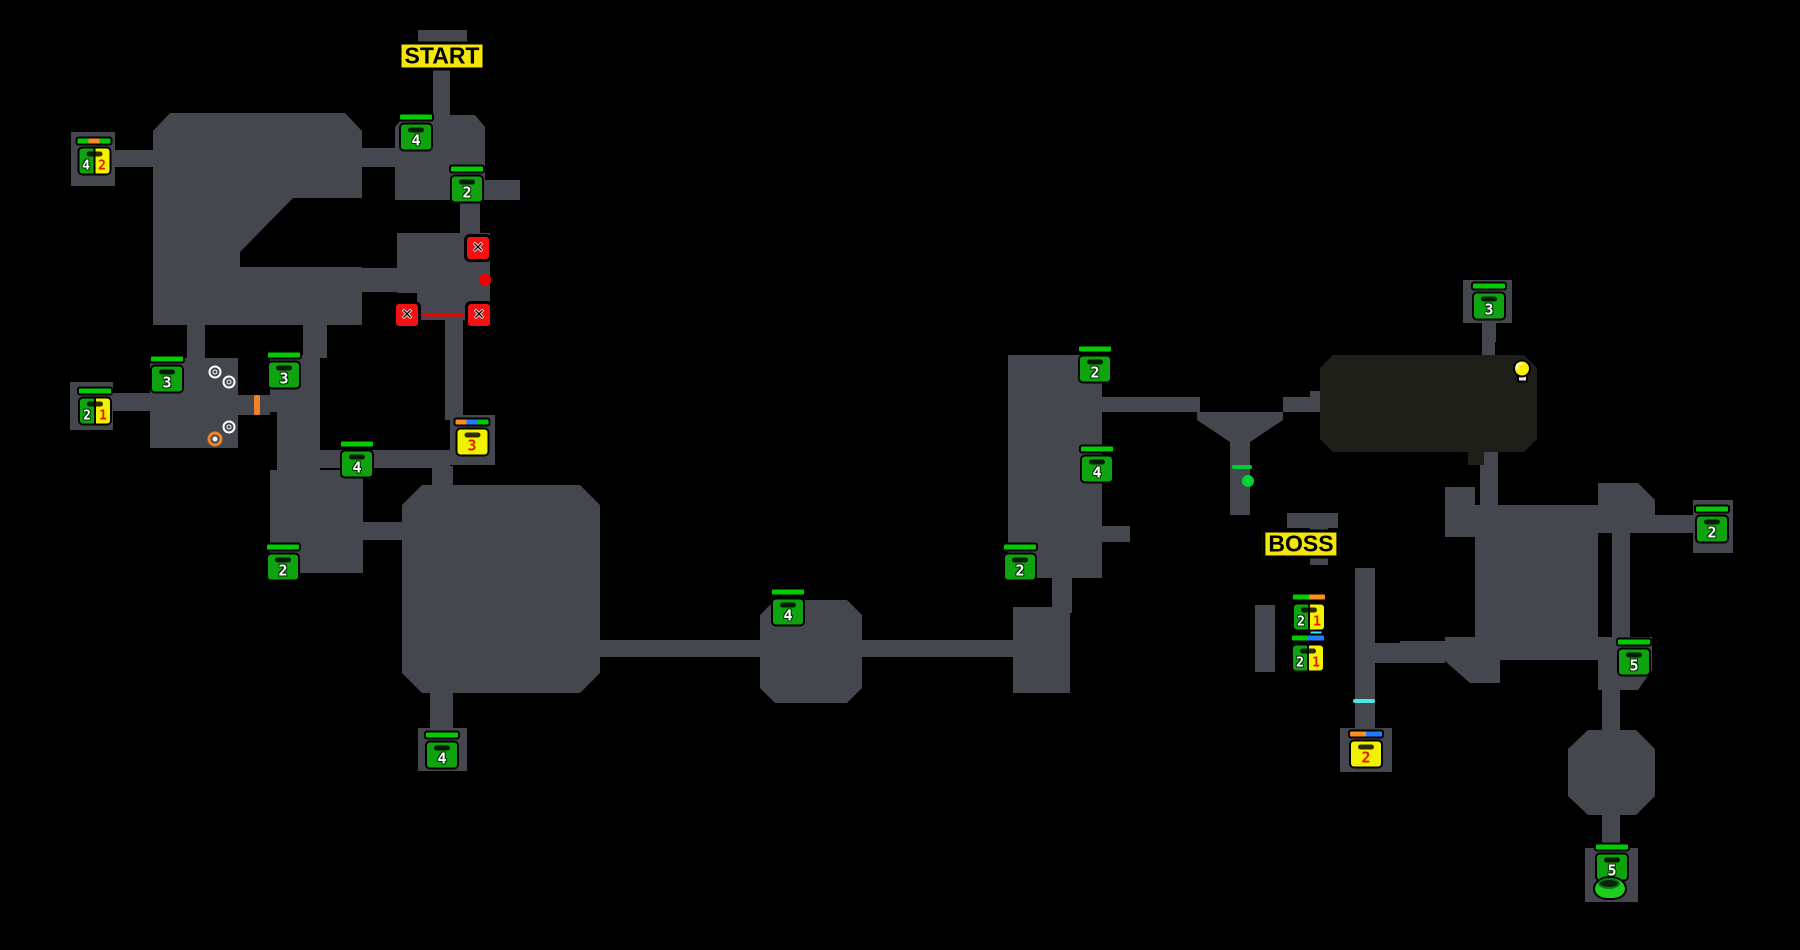 The image size is (1800, 950). I want to click on marker-count: 3, so click(1489, 306).